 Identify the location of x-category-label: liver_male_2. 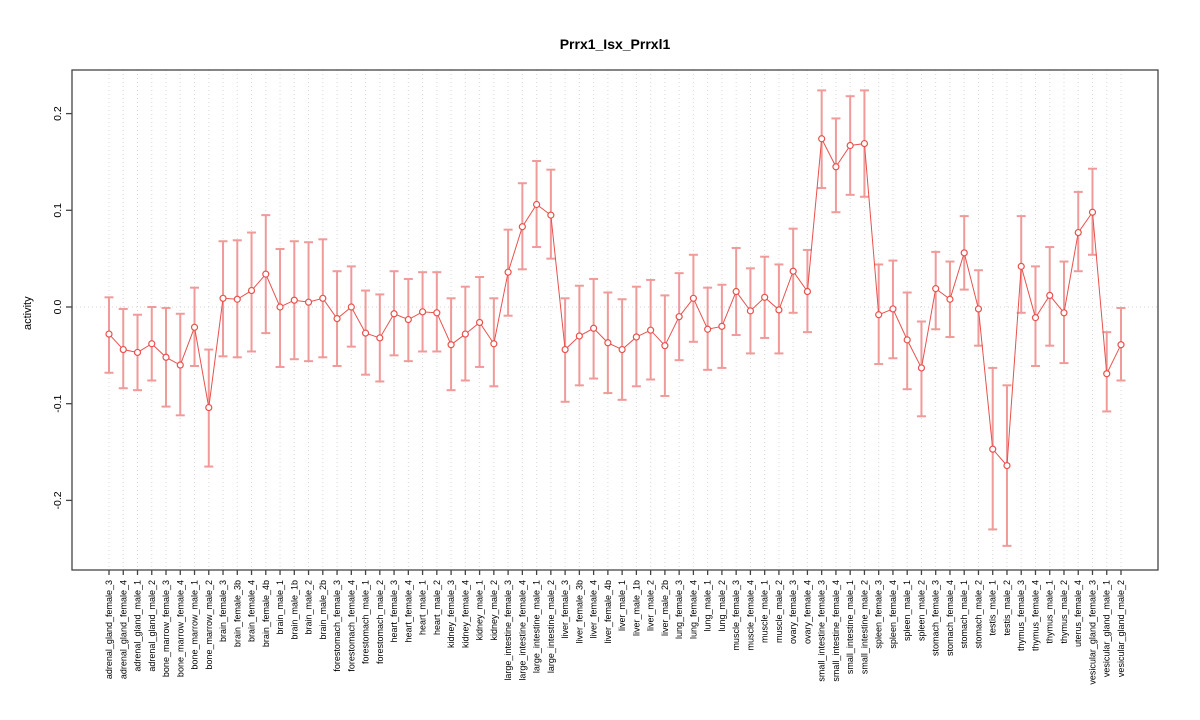
(651, 605).